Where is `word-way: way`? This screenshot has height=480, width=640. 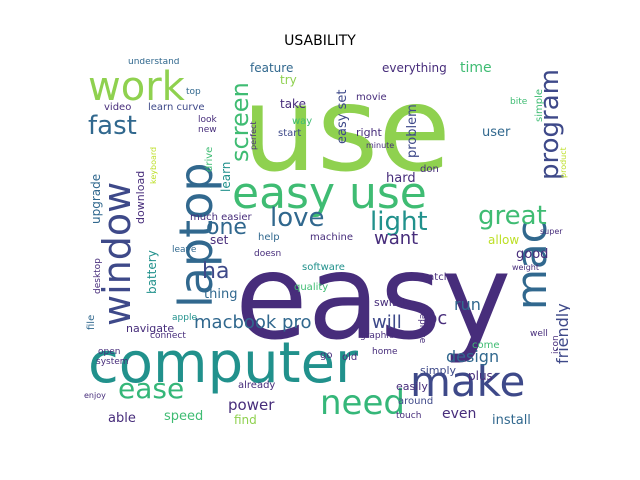
word-way: way is located at coordinates (302, 121).